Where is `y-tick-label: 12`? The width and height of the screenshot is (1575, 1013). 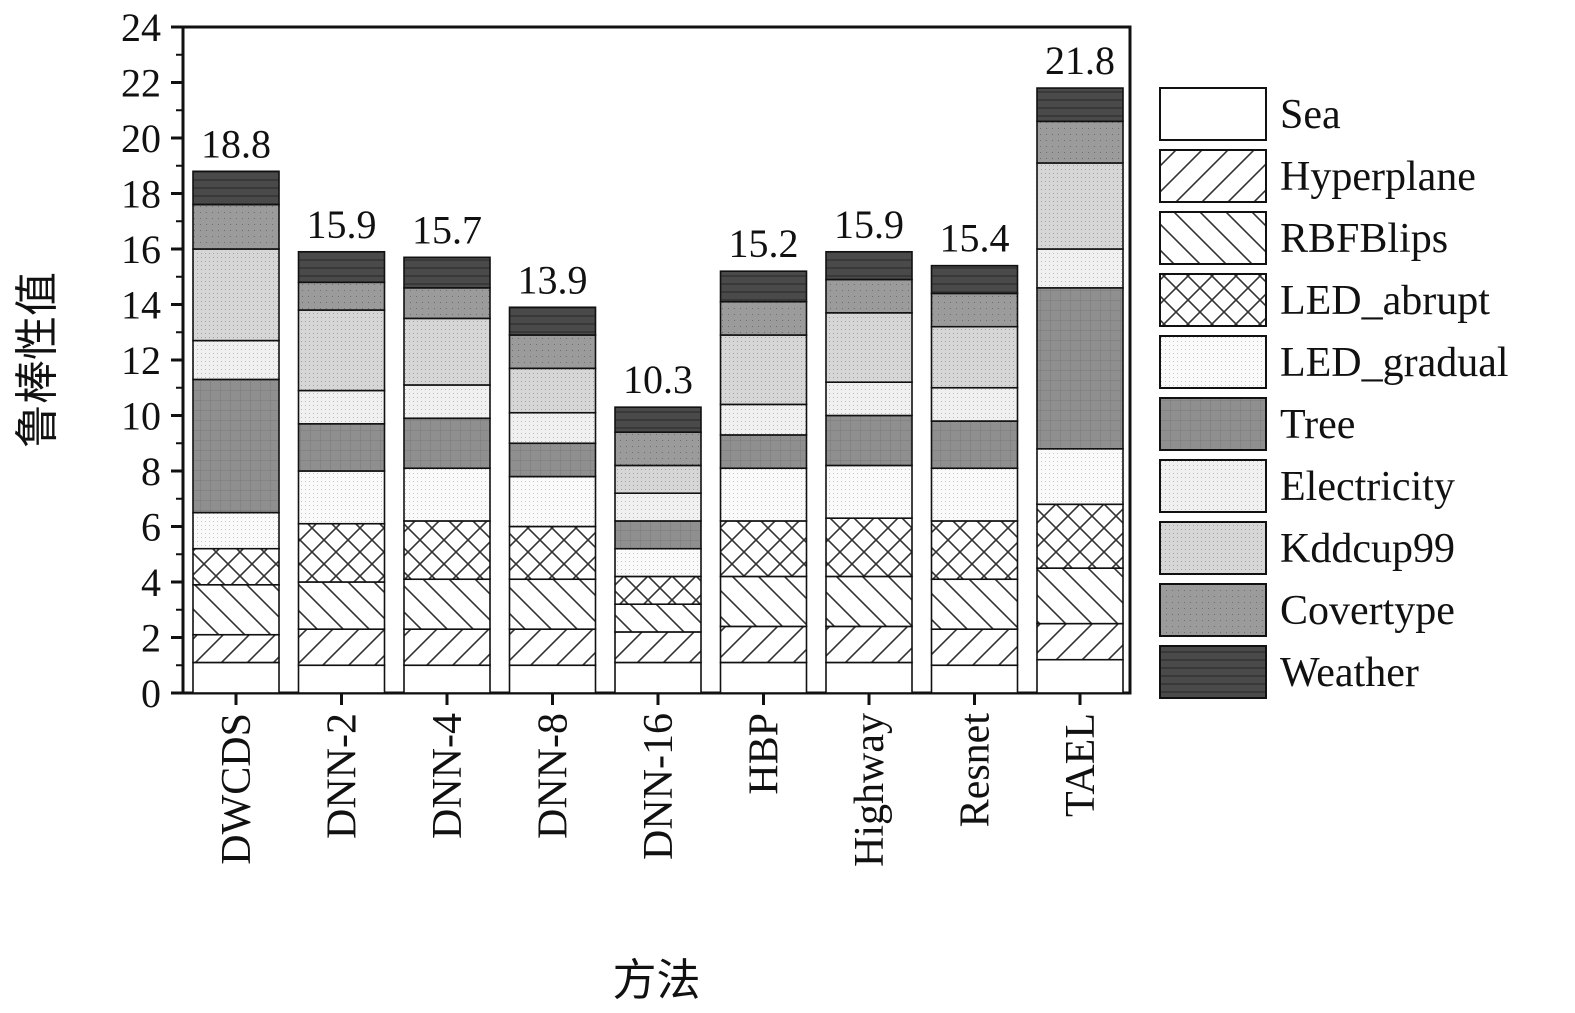
y-tick-label: 12 is located at coordinates (141, 360).